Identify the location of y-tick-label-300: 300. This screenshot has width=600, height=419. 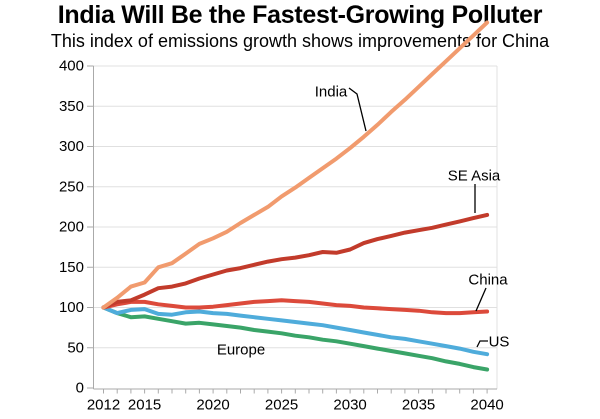
(71, 146).